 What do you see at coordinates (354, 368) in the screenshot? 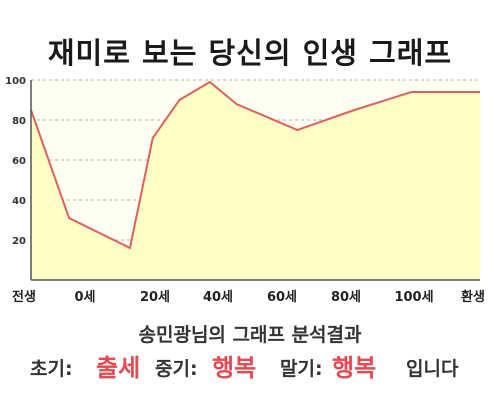
I see `late-value: 행복` at bounding box center [354, 368].